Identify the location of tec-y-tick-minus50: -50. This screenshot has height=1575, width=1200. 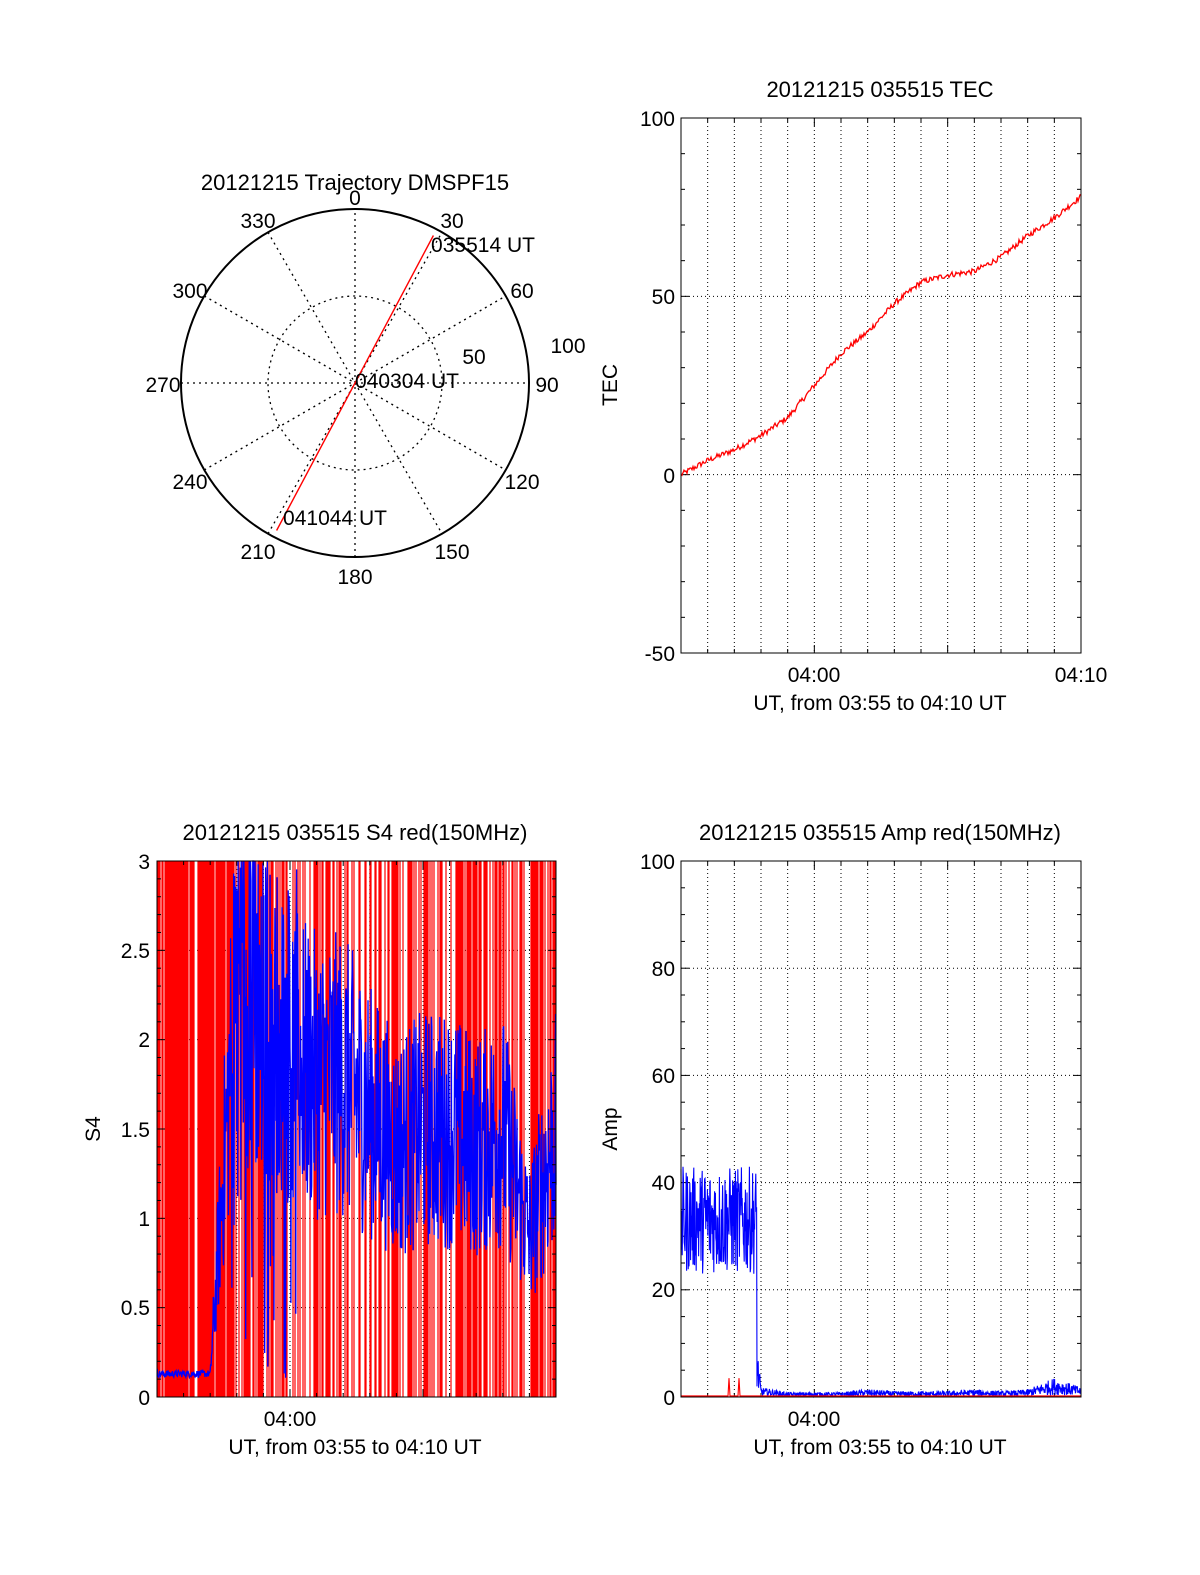
(660, 654).